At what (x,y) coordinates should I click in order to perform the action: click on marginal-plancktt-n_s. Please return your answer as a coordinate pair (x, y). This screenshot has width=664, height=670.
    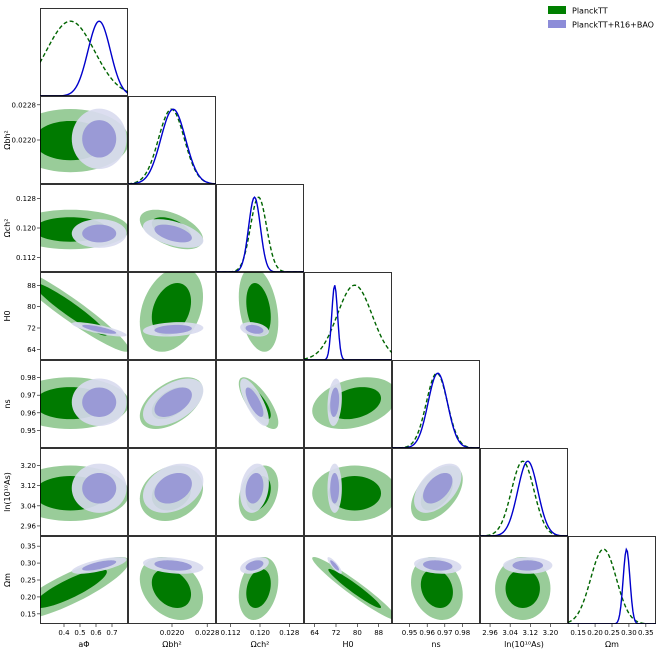
    Looking at the image, I should click on (436, 410).